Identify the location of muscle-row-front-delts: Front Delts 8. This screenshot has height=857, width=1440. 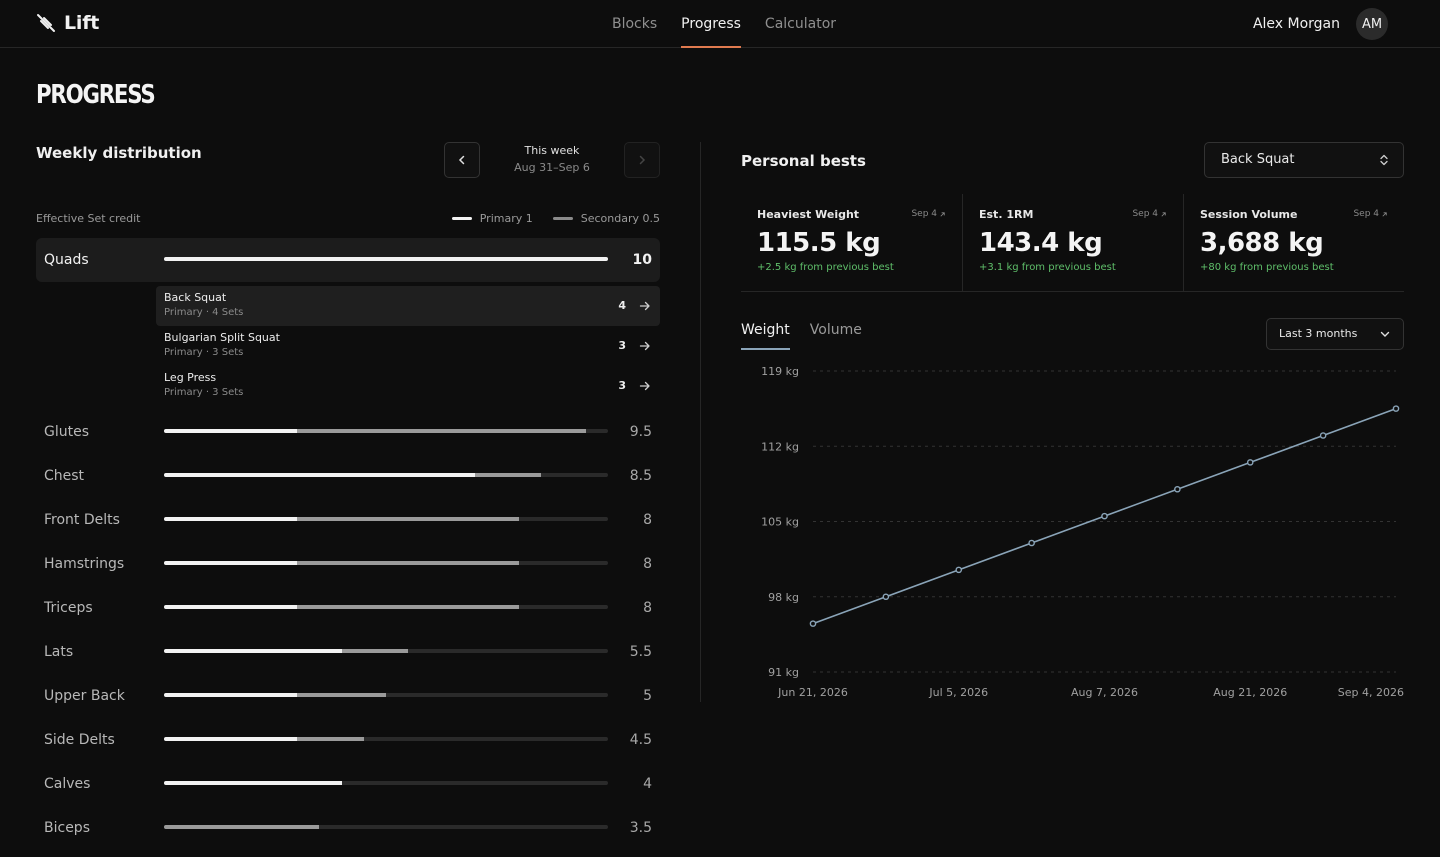
(348, 520).